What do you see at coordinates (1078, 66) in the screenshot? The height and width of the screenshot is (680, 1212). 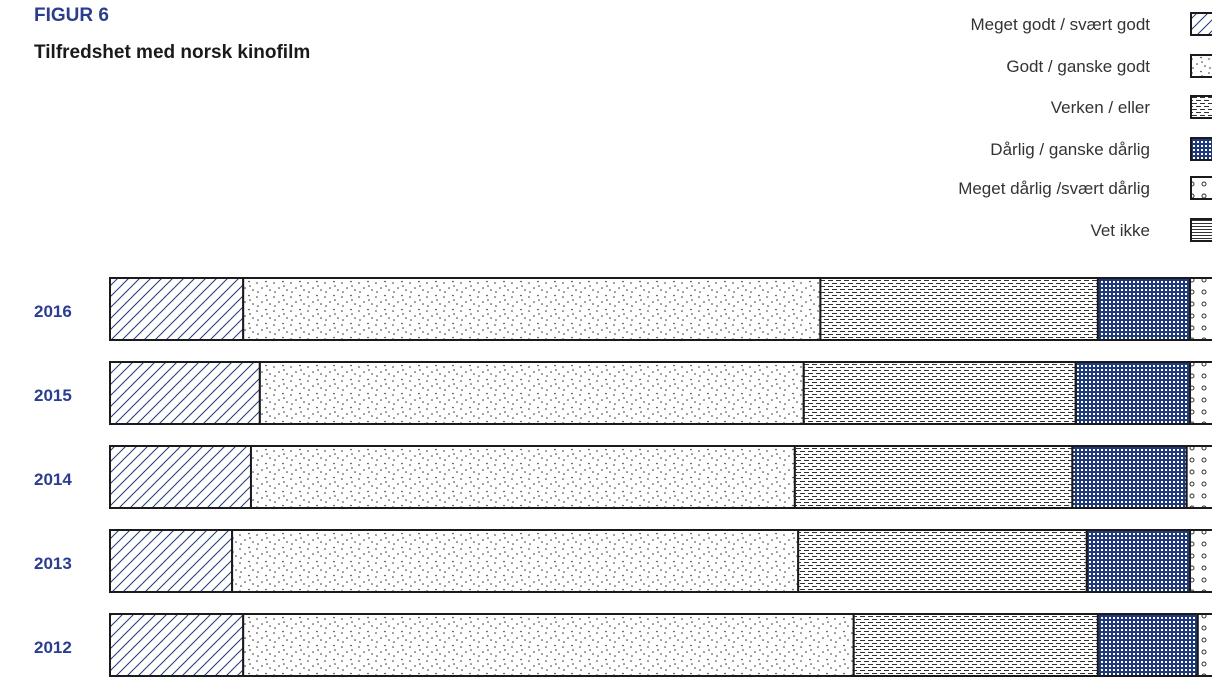 I see `legend-entry-godt: Godt / ganske godt` at bounding box center [1078, 66].